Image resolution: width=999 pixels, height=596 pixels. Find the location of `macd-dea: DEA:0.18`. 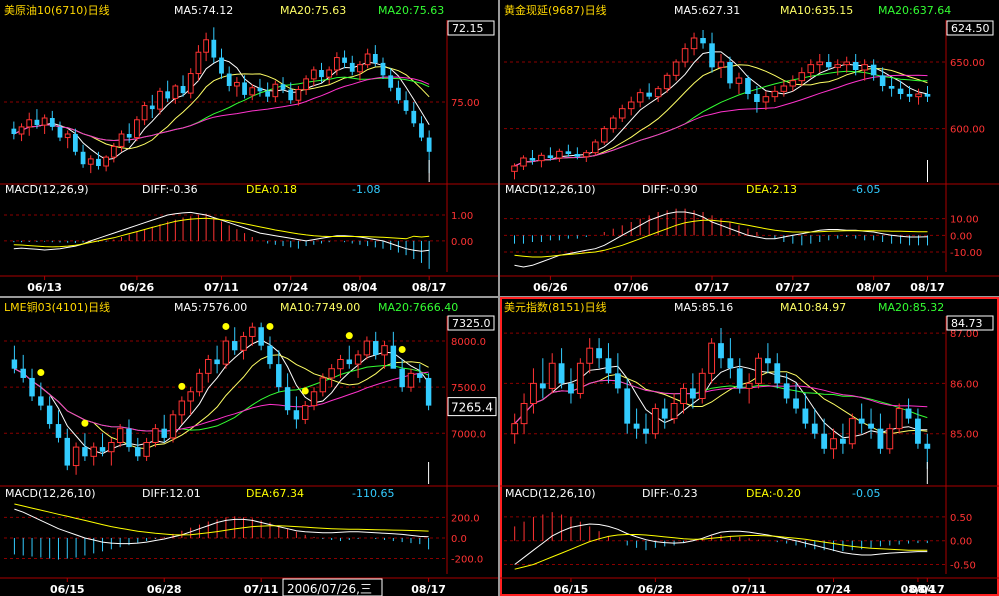

macd-dea: DEA:0.18 is located at coordinates (271, 189).